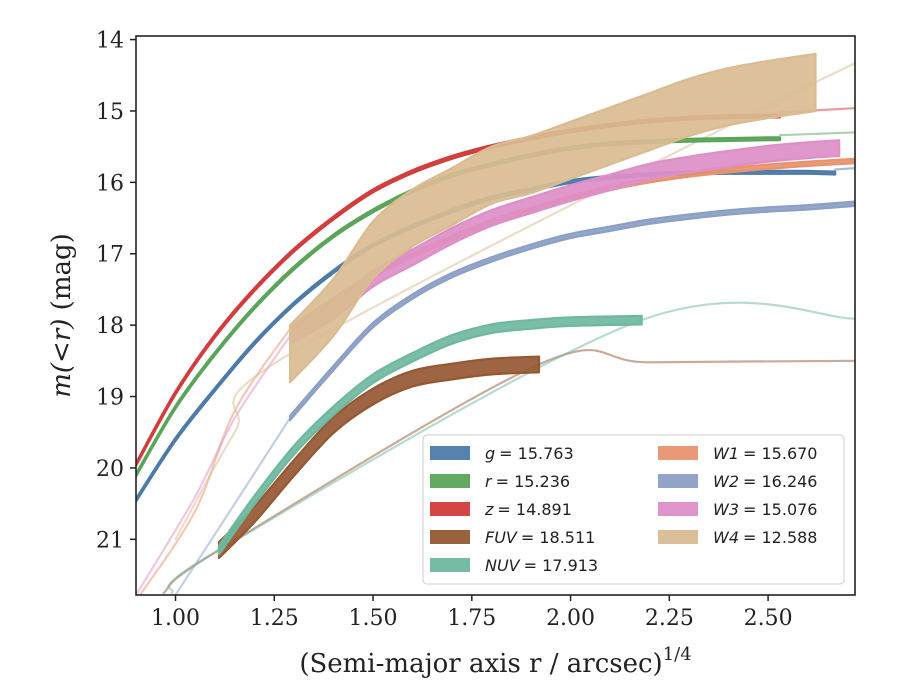  I want to click on series-5-extrapolation, so click(215, 461).